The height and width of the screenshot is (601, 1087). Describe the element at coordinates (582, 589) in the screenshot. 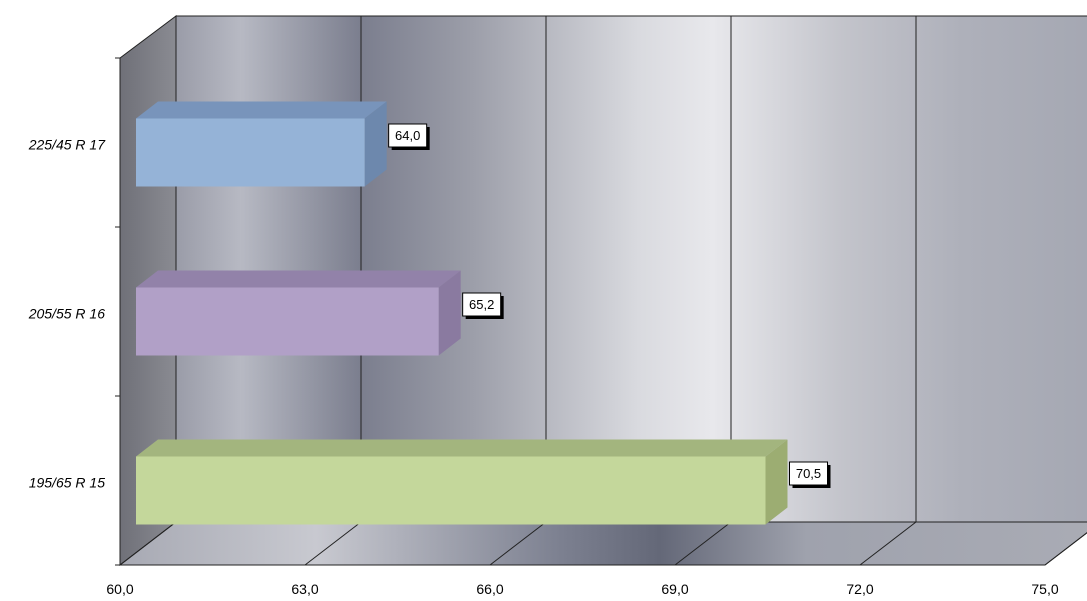

I see `value-axis: 60,0 63,0 66,0 69,0 72,0 75,0` at that location.